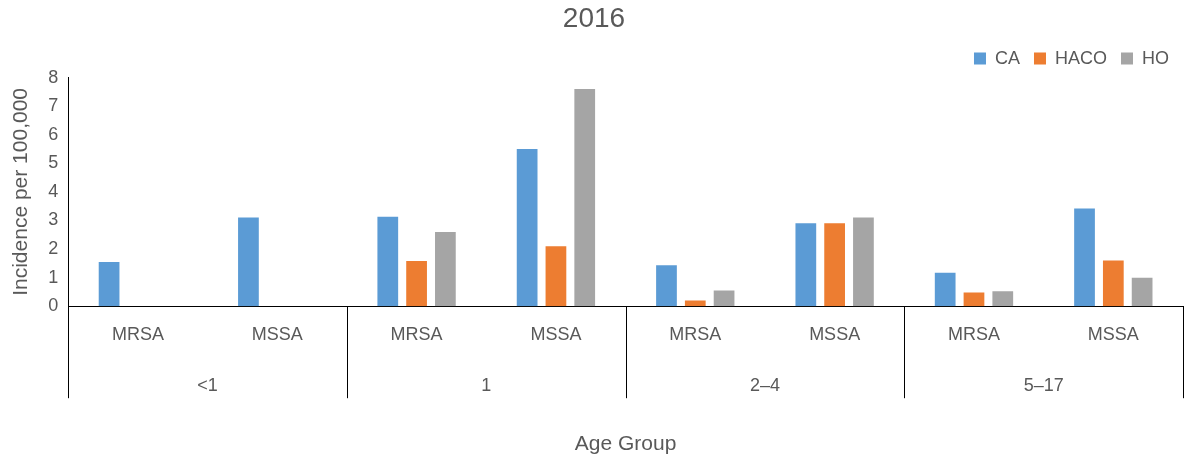 Image resolution: width=1185 pixels, height=465 pixels. What do you see at coordinates (53, 162) in the screenshot?
I see `y-tick-label: 5` at bounding box center [53, 162].